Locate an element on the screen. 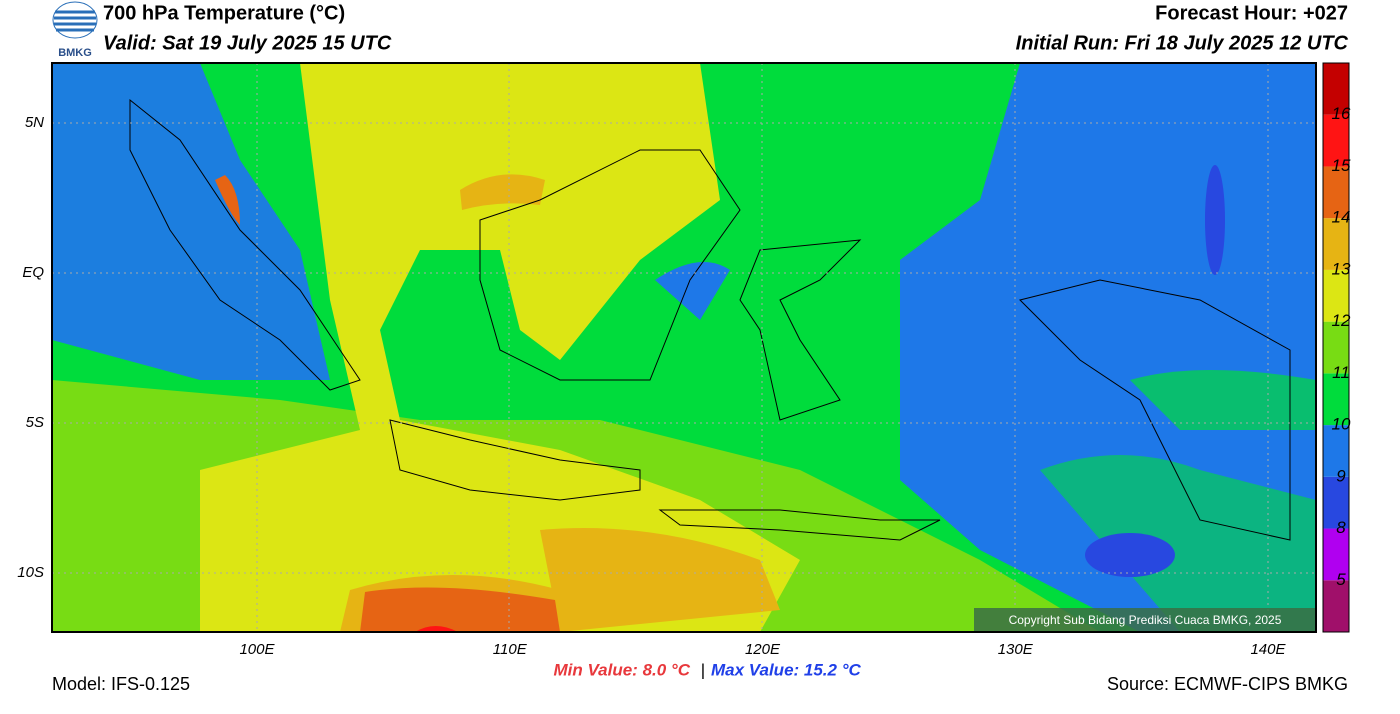 The height and width of the screenshot is (714, 1400). colorbar-label: 16 is located at coordinates (1341, 113).